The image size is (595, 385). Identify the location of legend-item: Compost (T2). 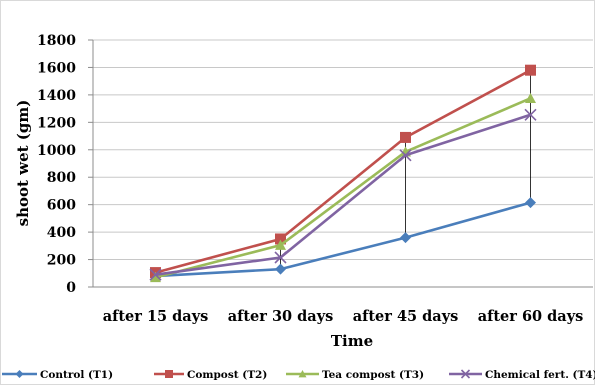
(210, 375).